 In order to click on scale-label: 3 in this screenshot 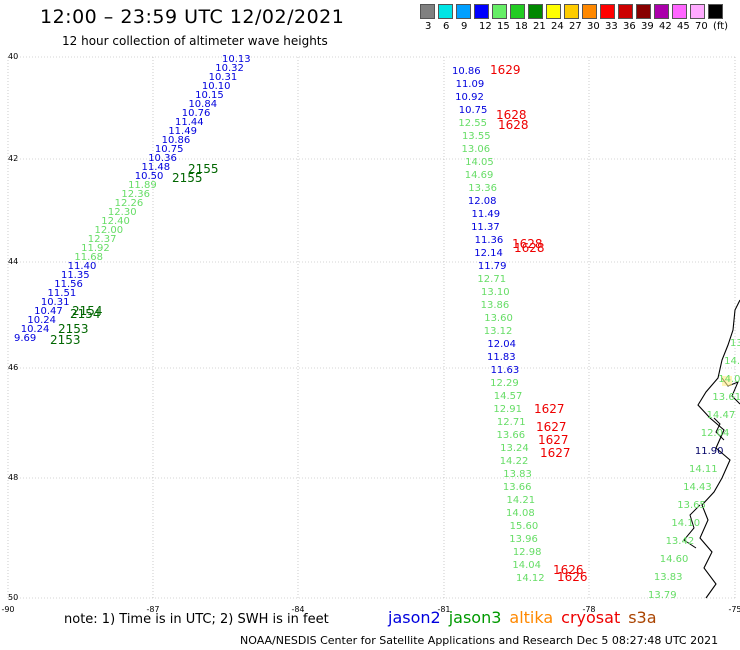, I will do `click(428, 26)`.